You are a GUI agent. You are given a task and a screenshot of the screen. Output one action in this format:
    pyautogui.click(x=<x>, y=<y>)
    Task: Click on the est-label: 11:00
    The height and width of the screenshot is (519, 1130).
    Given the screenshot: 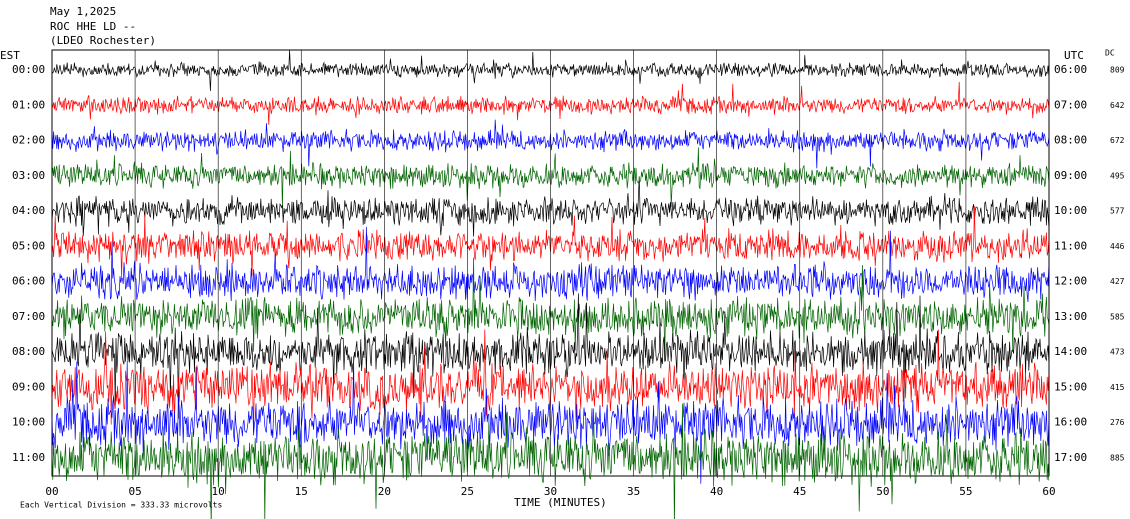 What is the action you would take?
    pyautogui.click(x=28, y=457)
    